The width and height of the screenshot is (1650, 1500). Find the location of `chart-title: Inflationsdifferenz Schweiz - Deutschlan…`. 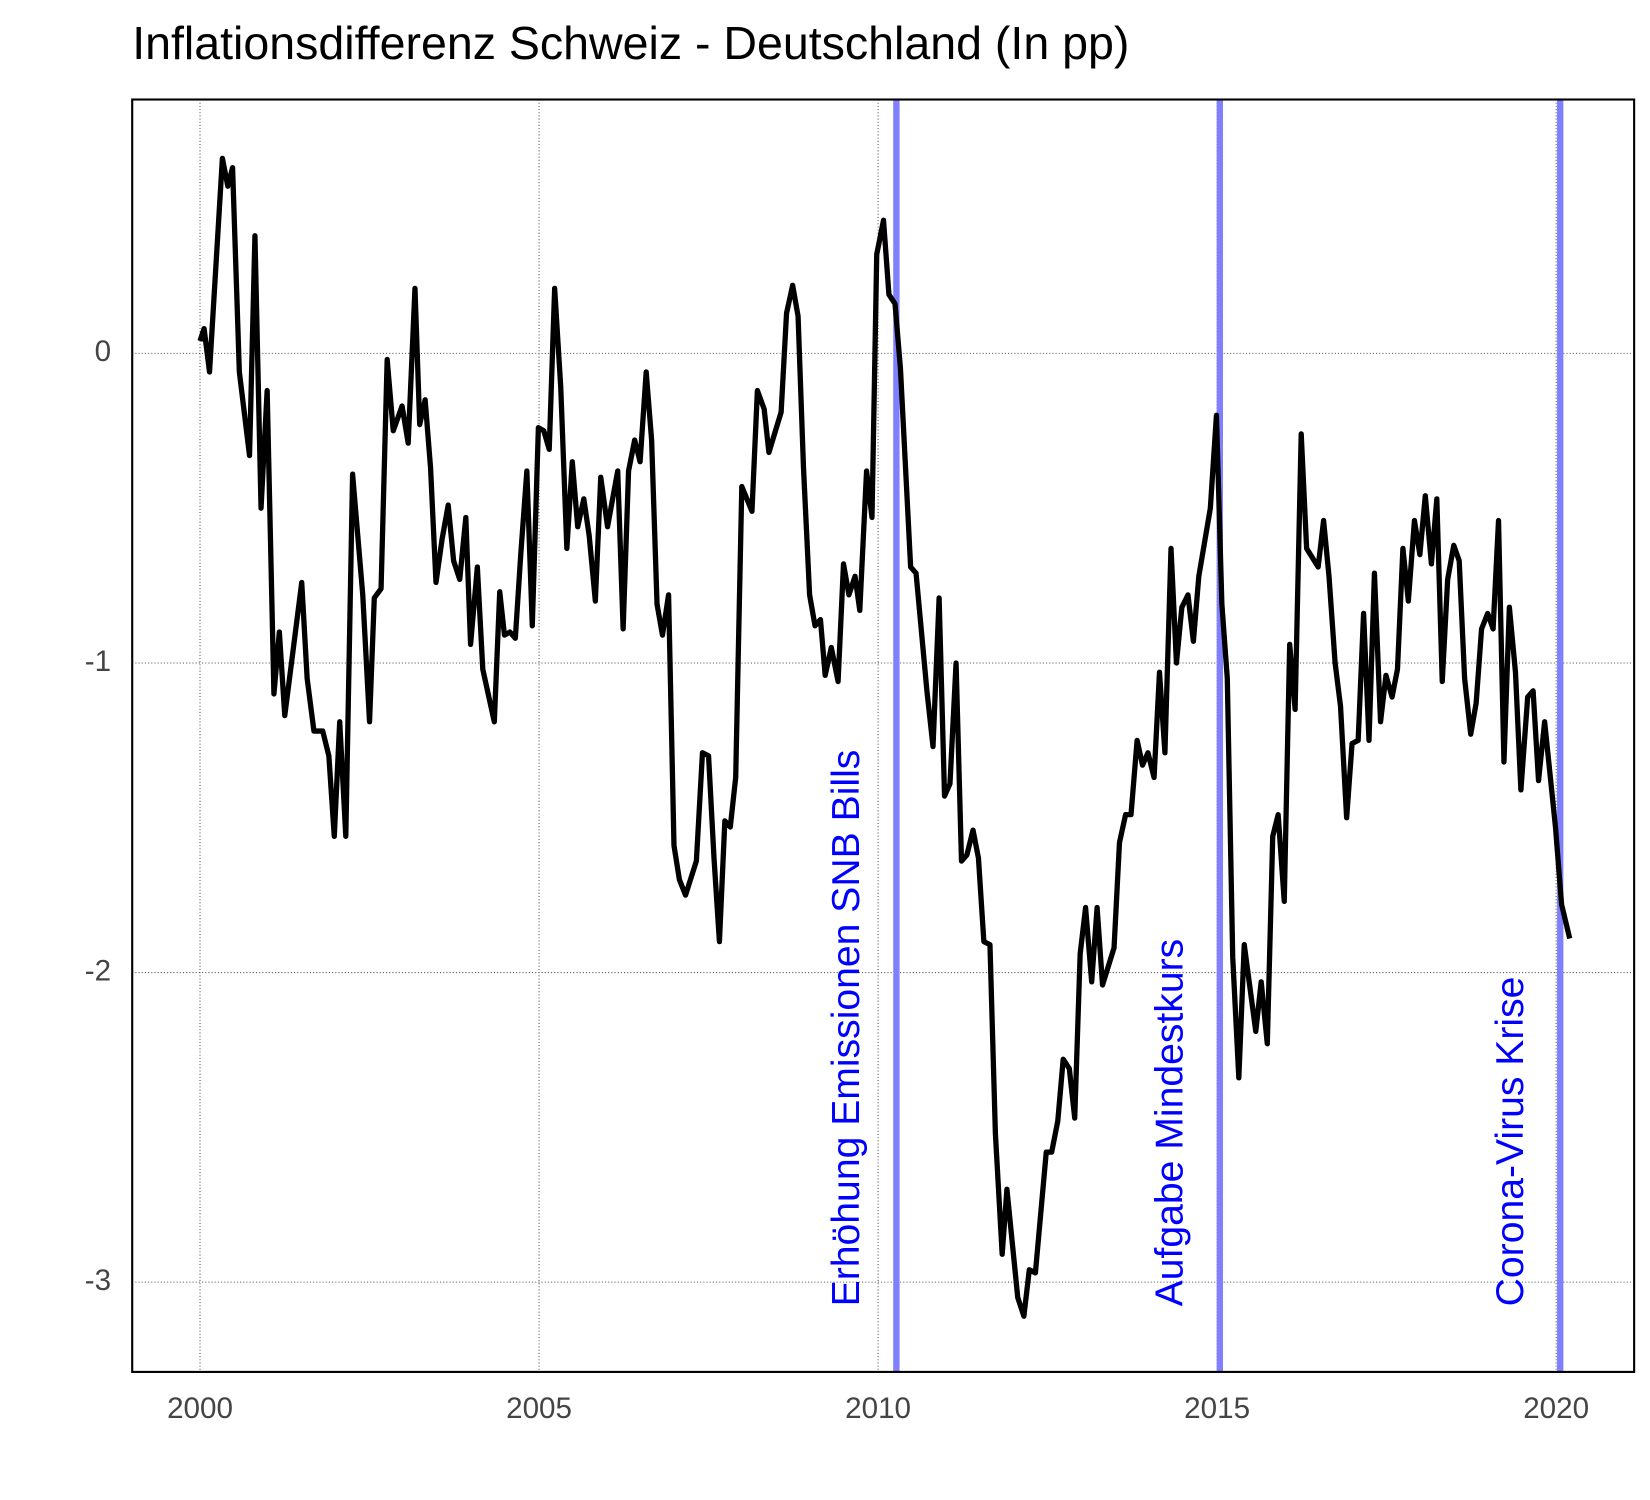

chart-title: Inflationsdifferenz Schweiz - Deutschlan… is located at coordinates (630, 43).